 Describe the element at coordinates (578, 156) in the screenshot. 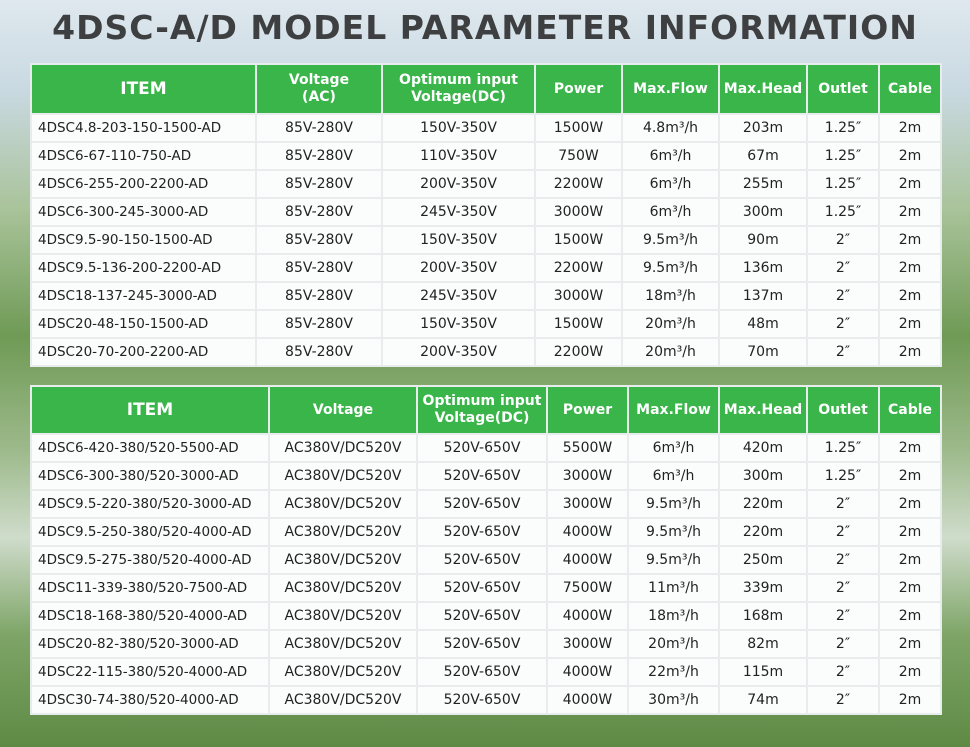

I see `table-cell: 750W` at that location.